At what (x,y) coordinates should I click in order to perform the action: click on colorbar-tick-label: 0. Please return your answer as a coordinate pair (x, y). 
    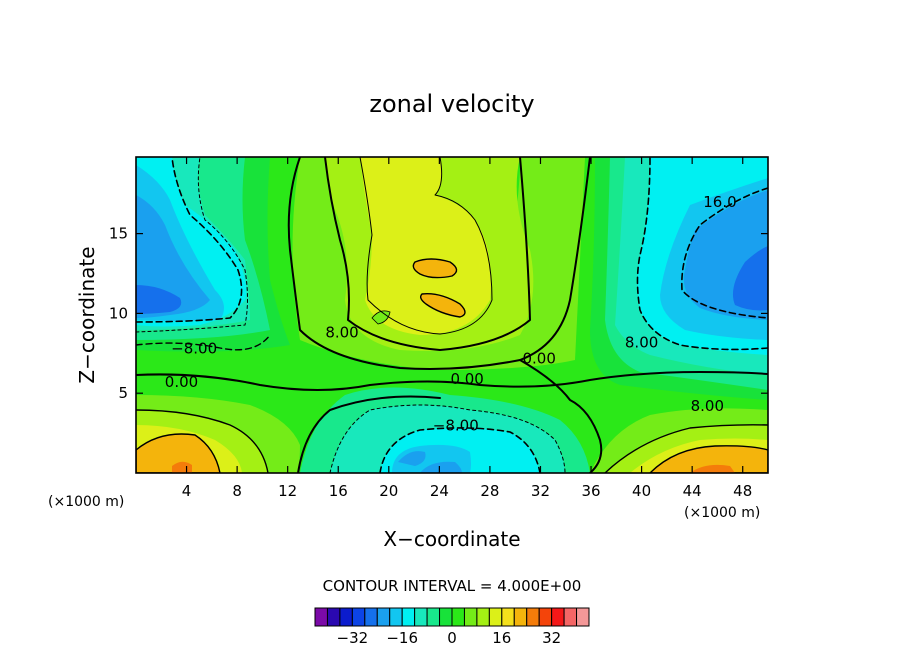
    Looking at the image, I should click on (452, 638).